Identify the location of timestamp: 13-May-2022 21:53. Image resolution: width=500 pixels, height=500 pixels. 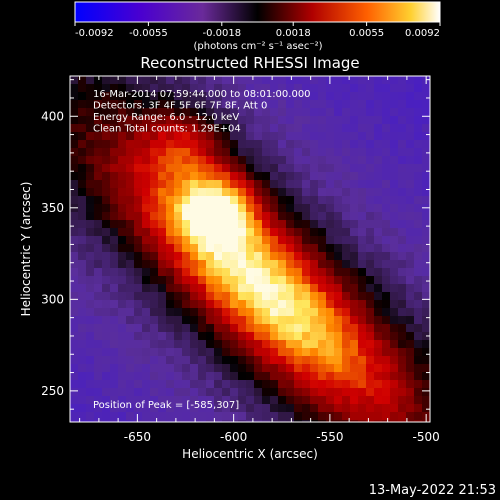
(432, 490).